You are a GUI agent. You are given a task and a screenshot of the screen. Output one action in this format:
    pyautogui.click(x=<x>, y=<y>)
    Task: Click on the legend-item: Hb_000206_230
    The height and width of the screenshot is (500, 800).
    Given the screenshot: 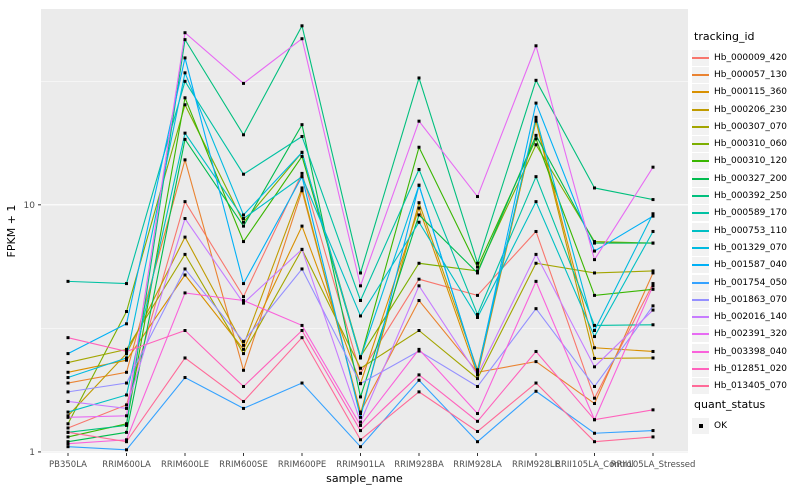 What is the action you would take?
    pyautogui.click(x=745, y=109)
    